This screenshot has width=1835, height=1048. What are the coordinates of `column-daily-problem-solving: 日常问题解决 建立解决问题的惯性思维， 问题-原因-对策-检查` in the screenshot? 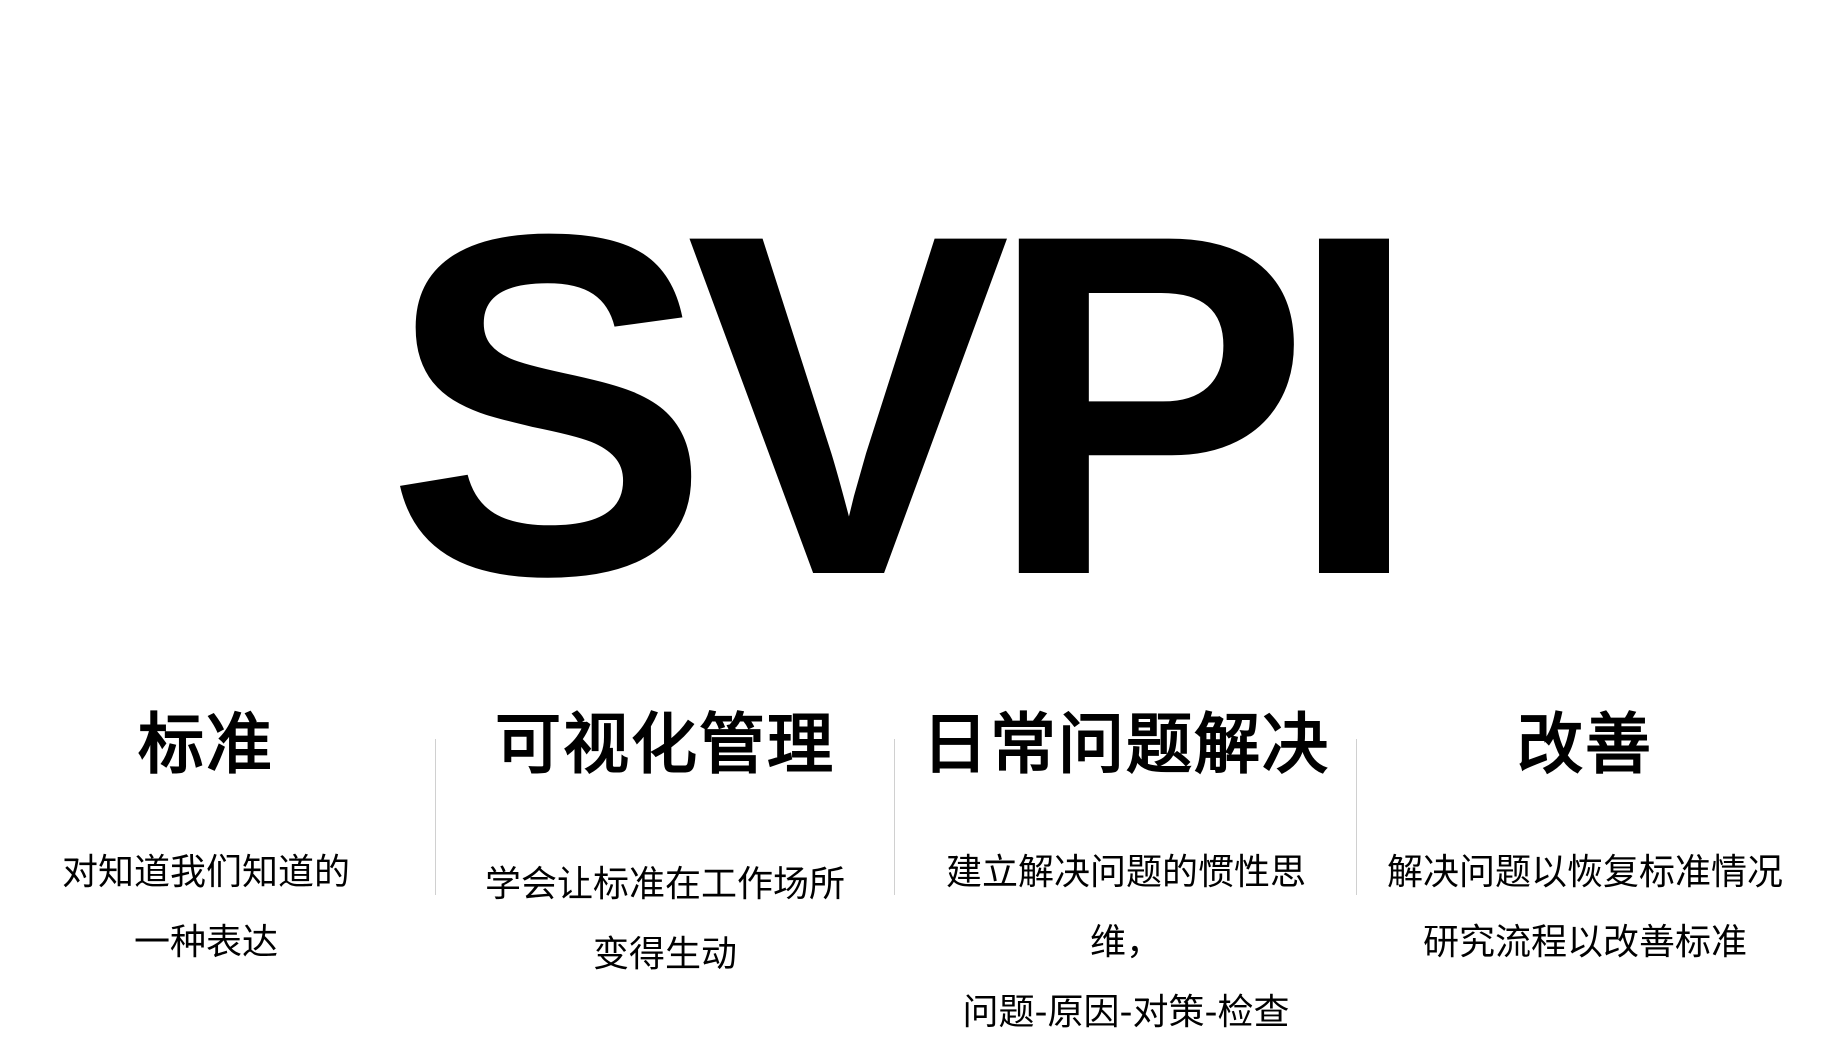 It's located at (1126, 874).